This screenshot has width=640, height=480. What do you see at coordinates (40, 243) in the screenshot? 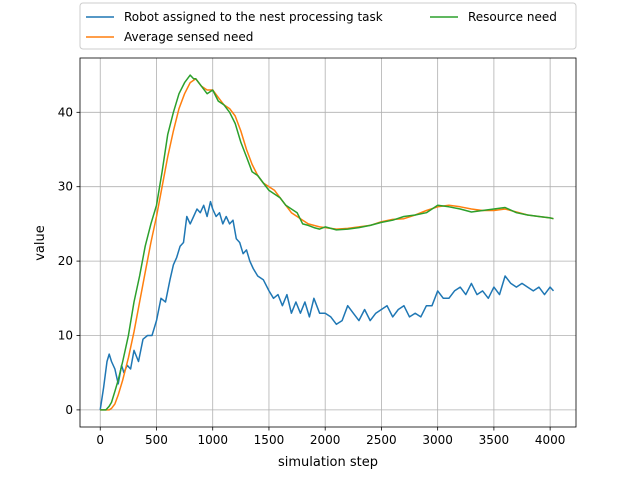
I see `y-axis-label: value` at bounding box center [40, 243].